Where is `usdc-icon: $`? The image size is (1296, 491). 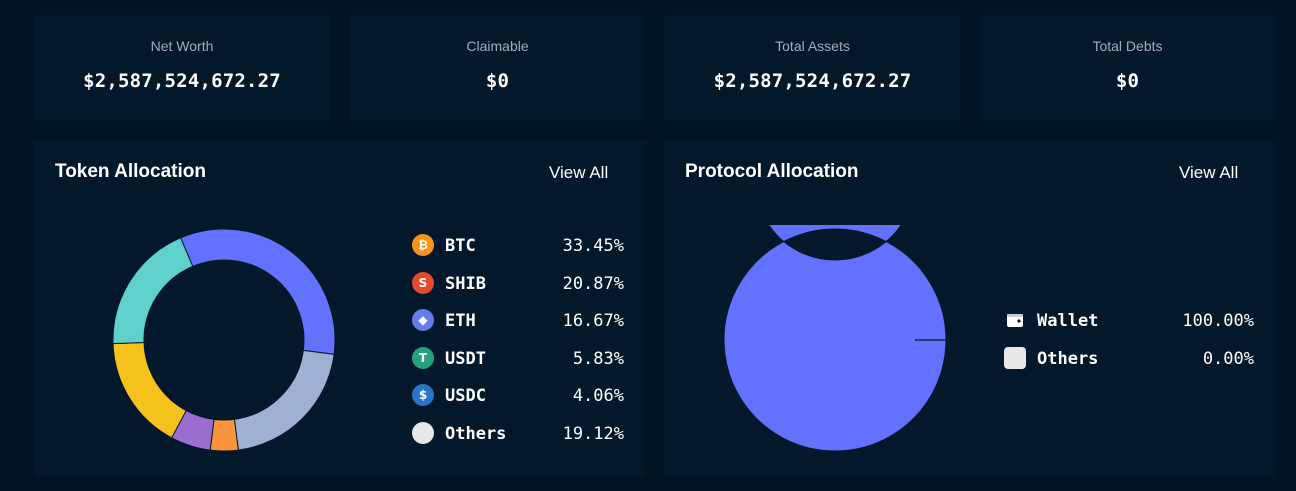
usdc-icon: $ is located at coordinates (423, 395).